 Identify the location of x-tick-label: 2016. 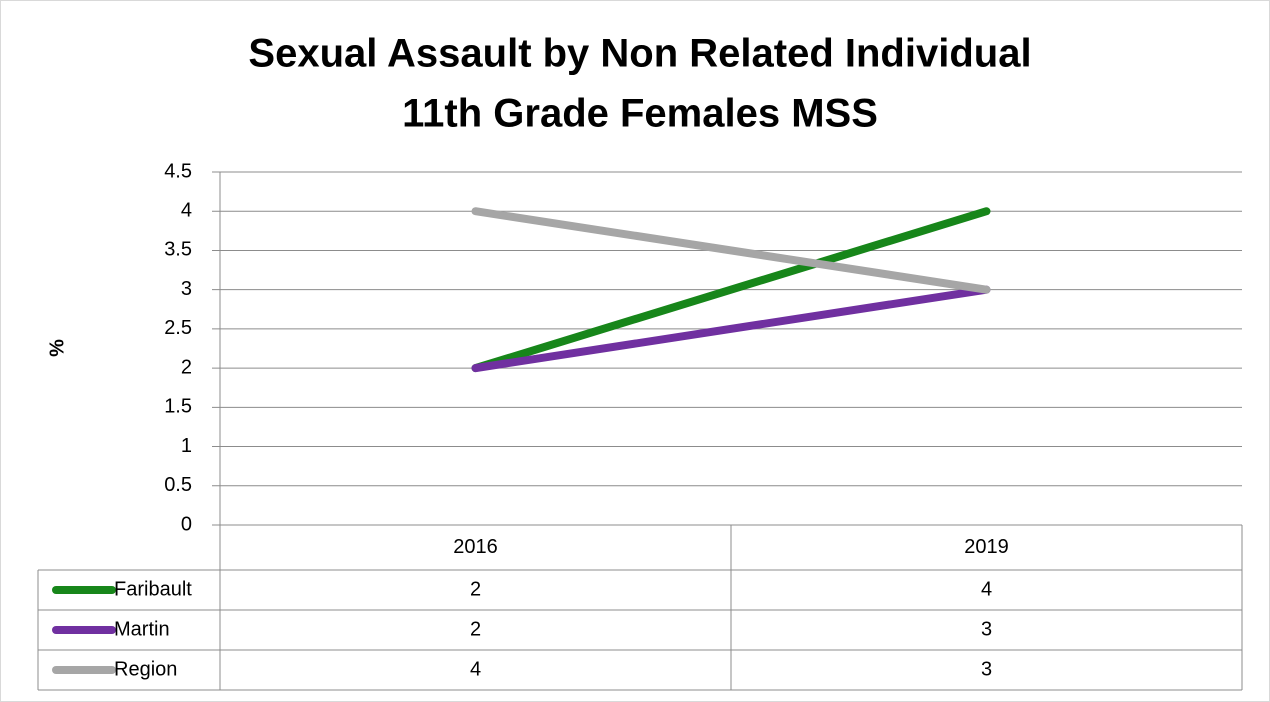
(475, 547).